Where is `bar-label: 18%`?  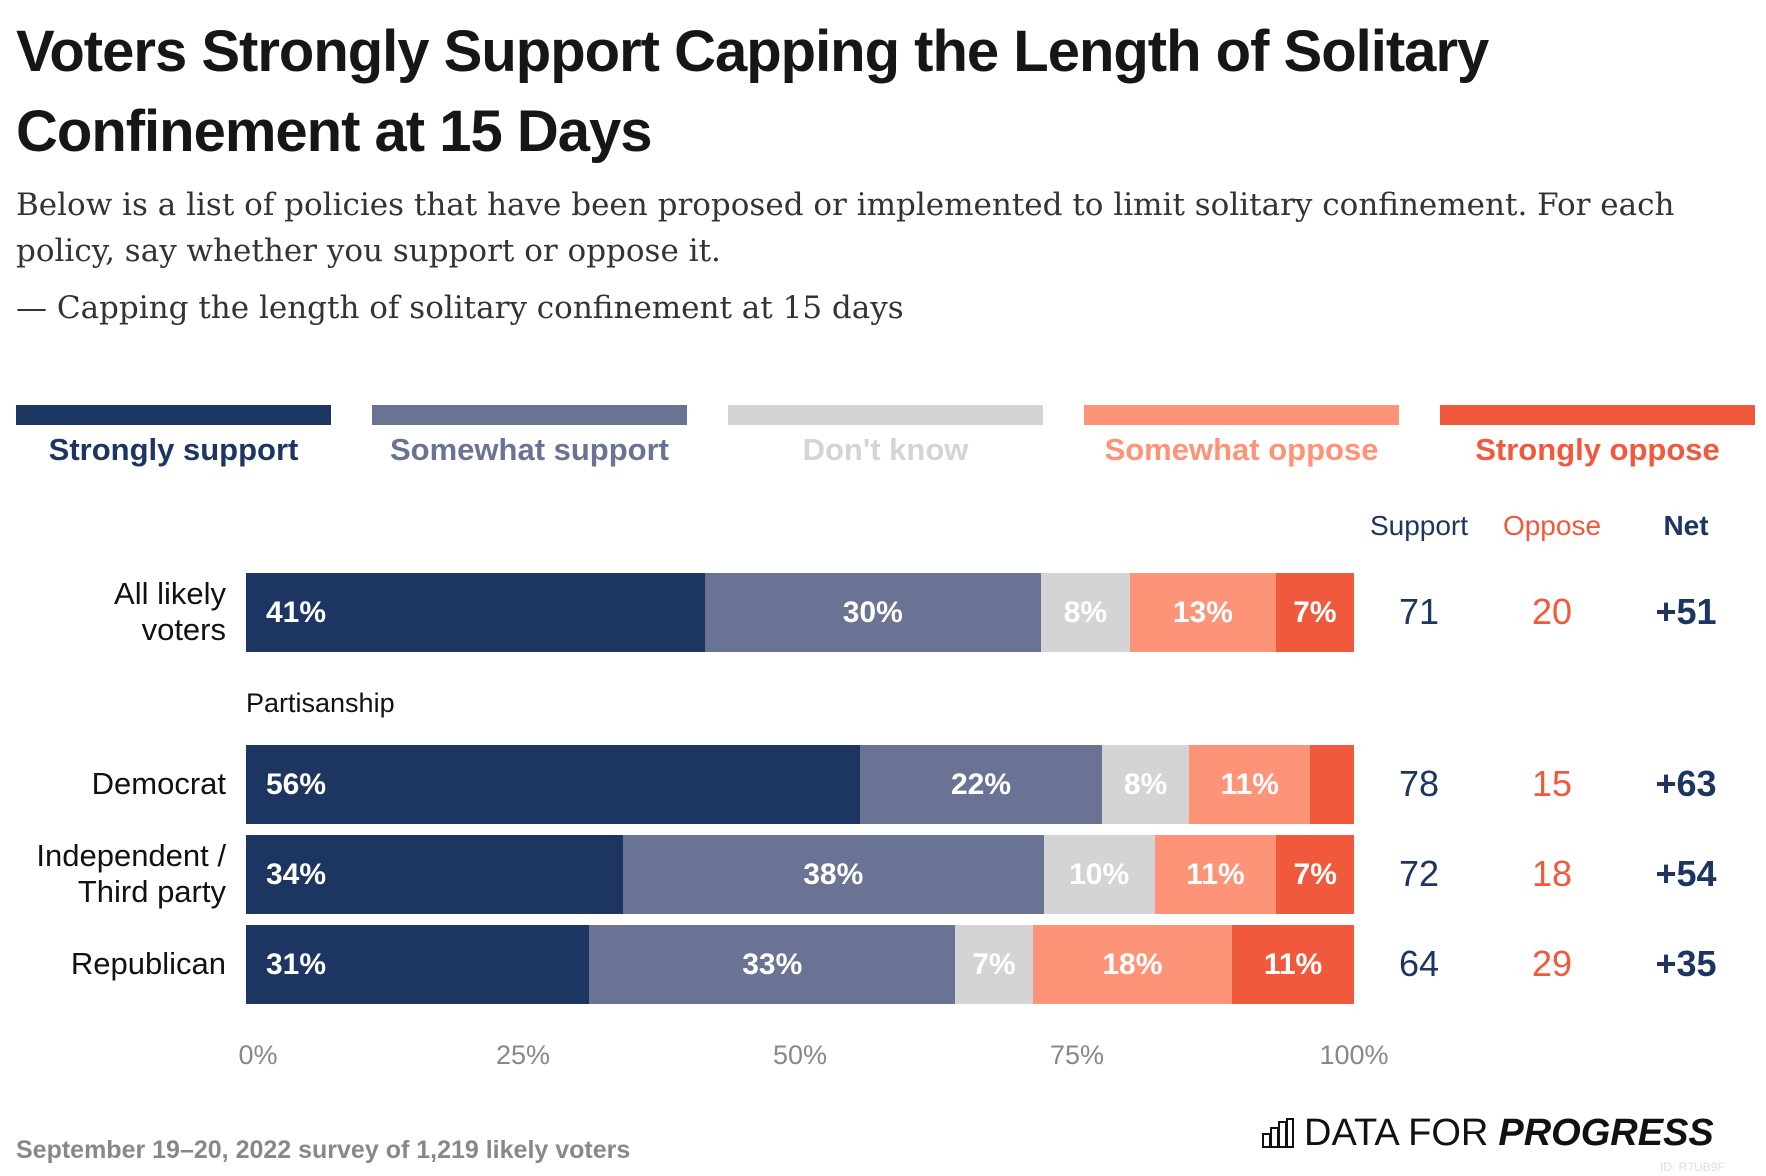 bar-label: 18% is located at coordinates (1132, 964).